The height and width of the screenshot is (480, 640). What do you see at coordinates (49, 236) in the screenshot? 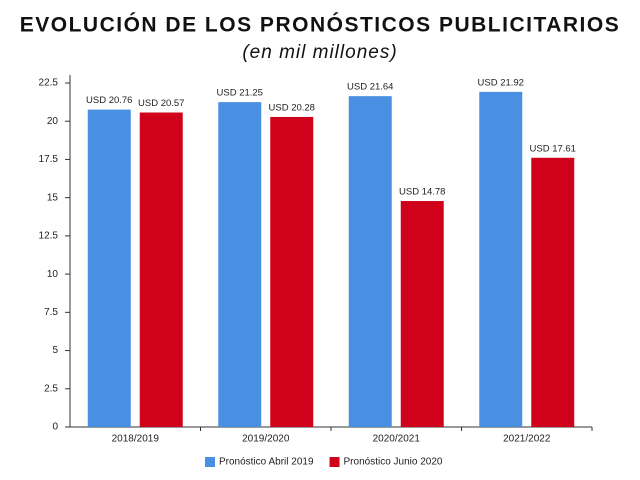
I see `y-tick-label: 12.5` at bounding box center [49, 236].